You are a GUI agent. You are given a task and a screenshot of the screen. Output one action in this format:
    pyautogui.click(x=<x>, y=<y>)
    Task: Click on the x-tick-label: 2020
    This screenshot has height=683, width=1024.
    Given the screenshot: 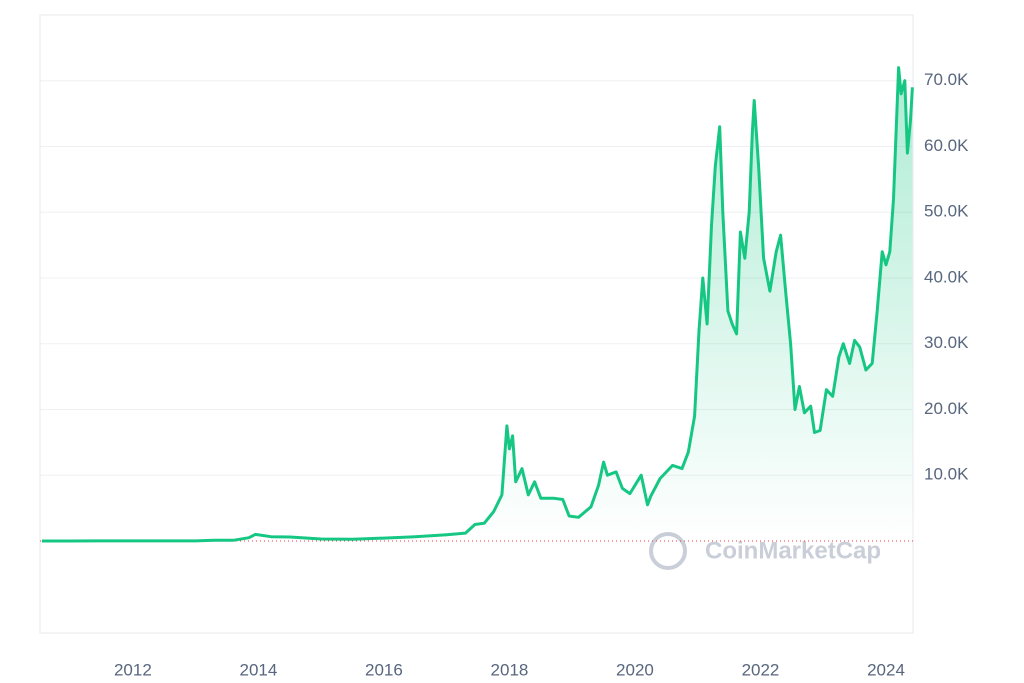 What is the action you would take?
    pyautogui.click(x=635, y=669)
    